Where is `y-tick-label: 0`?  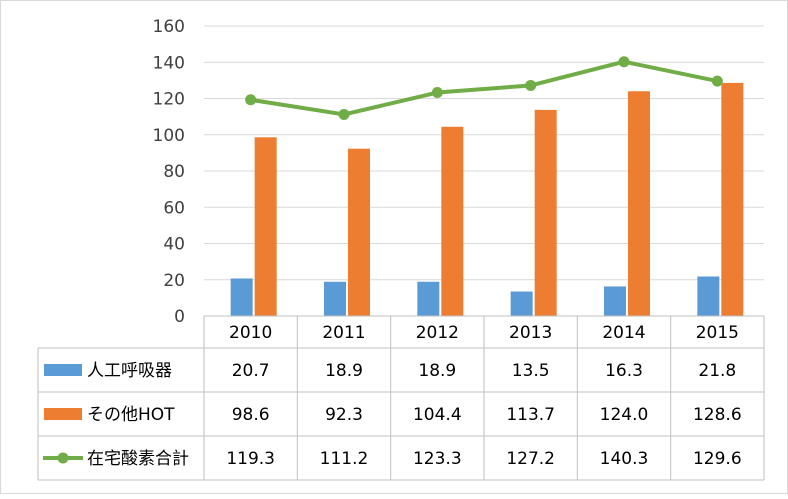 y-tick-label: 0 is located at coordinates (179, 317).